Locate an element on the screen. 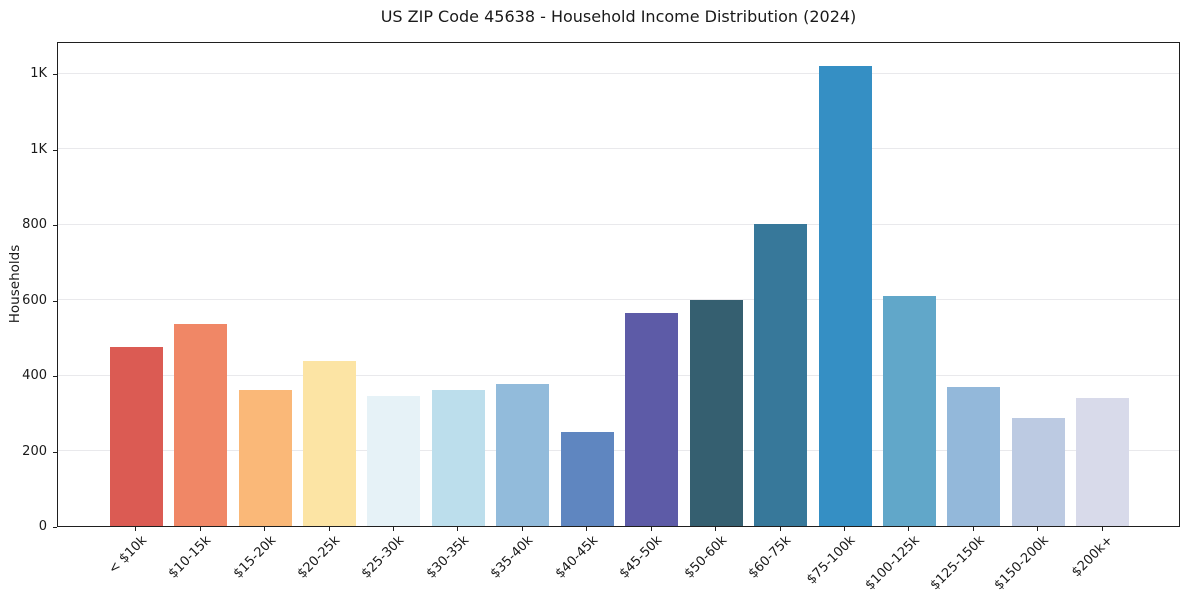  y-axis-label: Households is located at coordinates (15, 284).